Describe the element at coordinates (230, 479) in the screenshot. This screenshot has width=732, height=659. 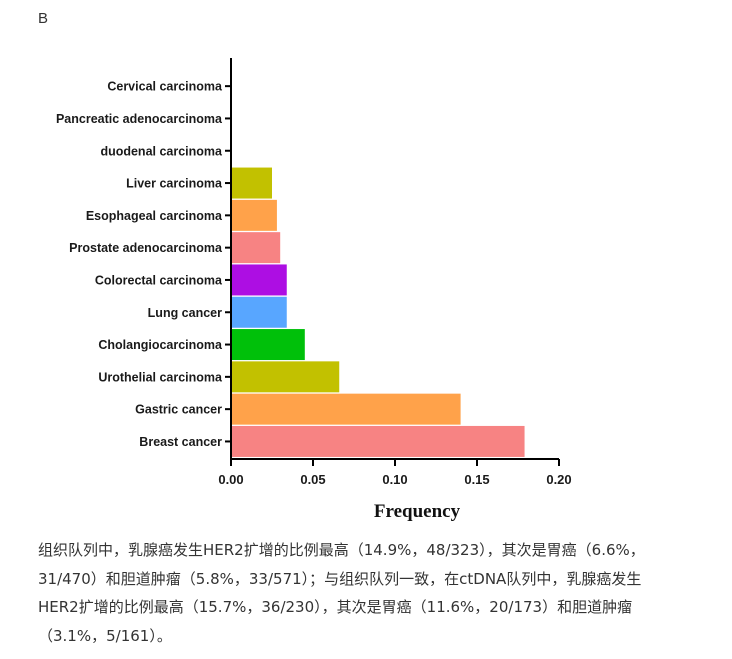
I see `x-tick-label: 0.00` at that location.